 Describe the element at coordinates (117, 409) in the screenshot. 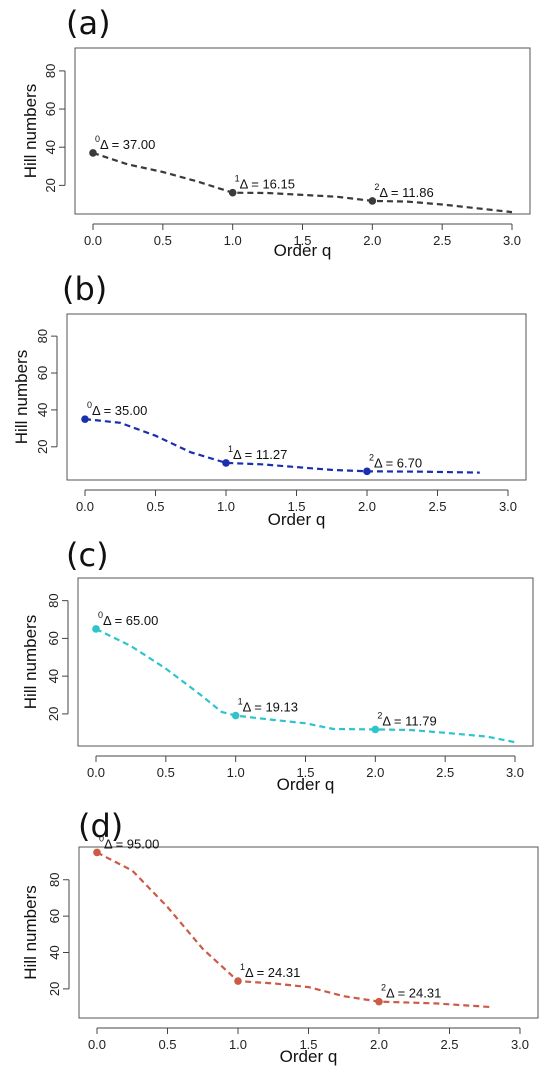

I see `point-annotation: 0Δ = 35.00` at that location.